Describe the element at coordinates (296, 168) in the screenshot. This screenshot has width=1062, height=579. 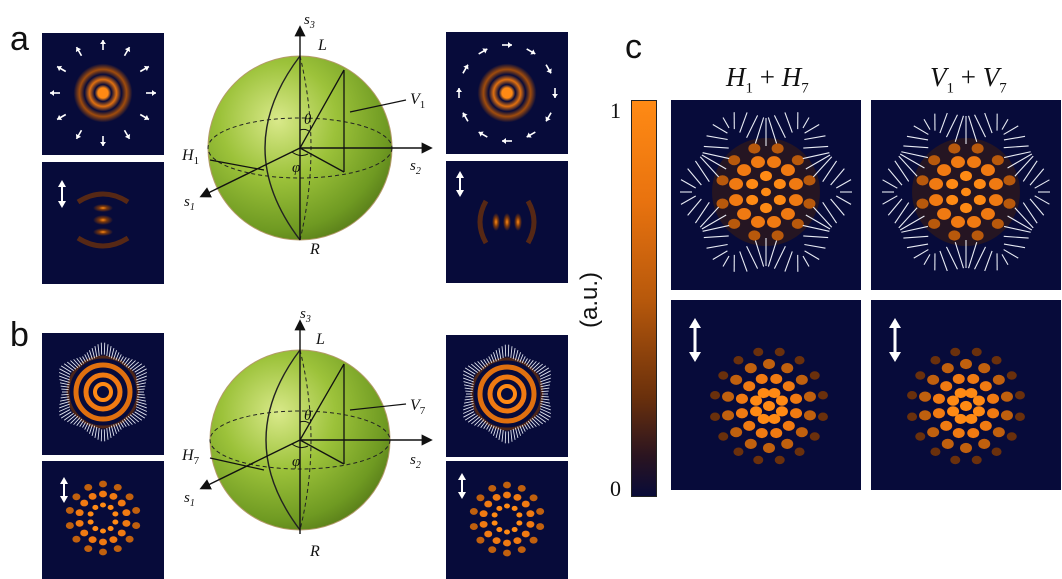
I see `phi-label: φ` at that location.